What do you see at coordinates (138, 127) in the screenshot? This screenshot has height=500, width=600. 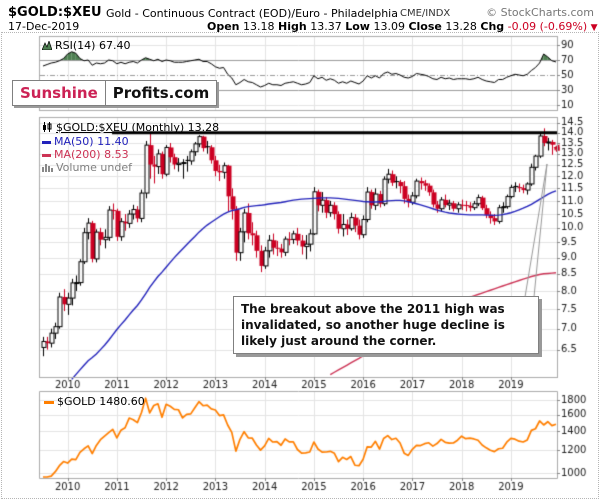 I see `main-symbol-legend-link: $GOLD:$XEU (Monthly) 13.28` at bounding box center [138, 127].